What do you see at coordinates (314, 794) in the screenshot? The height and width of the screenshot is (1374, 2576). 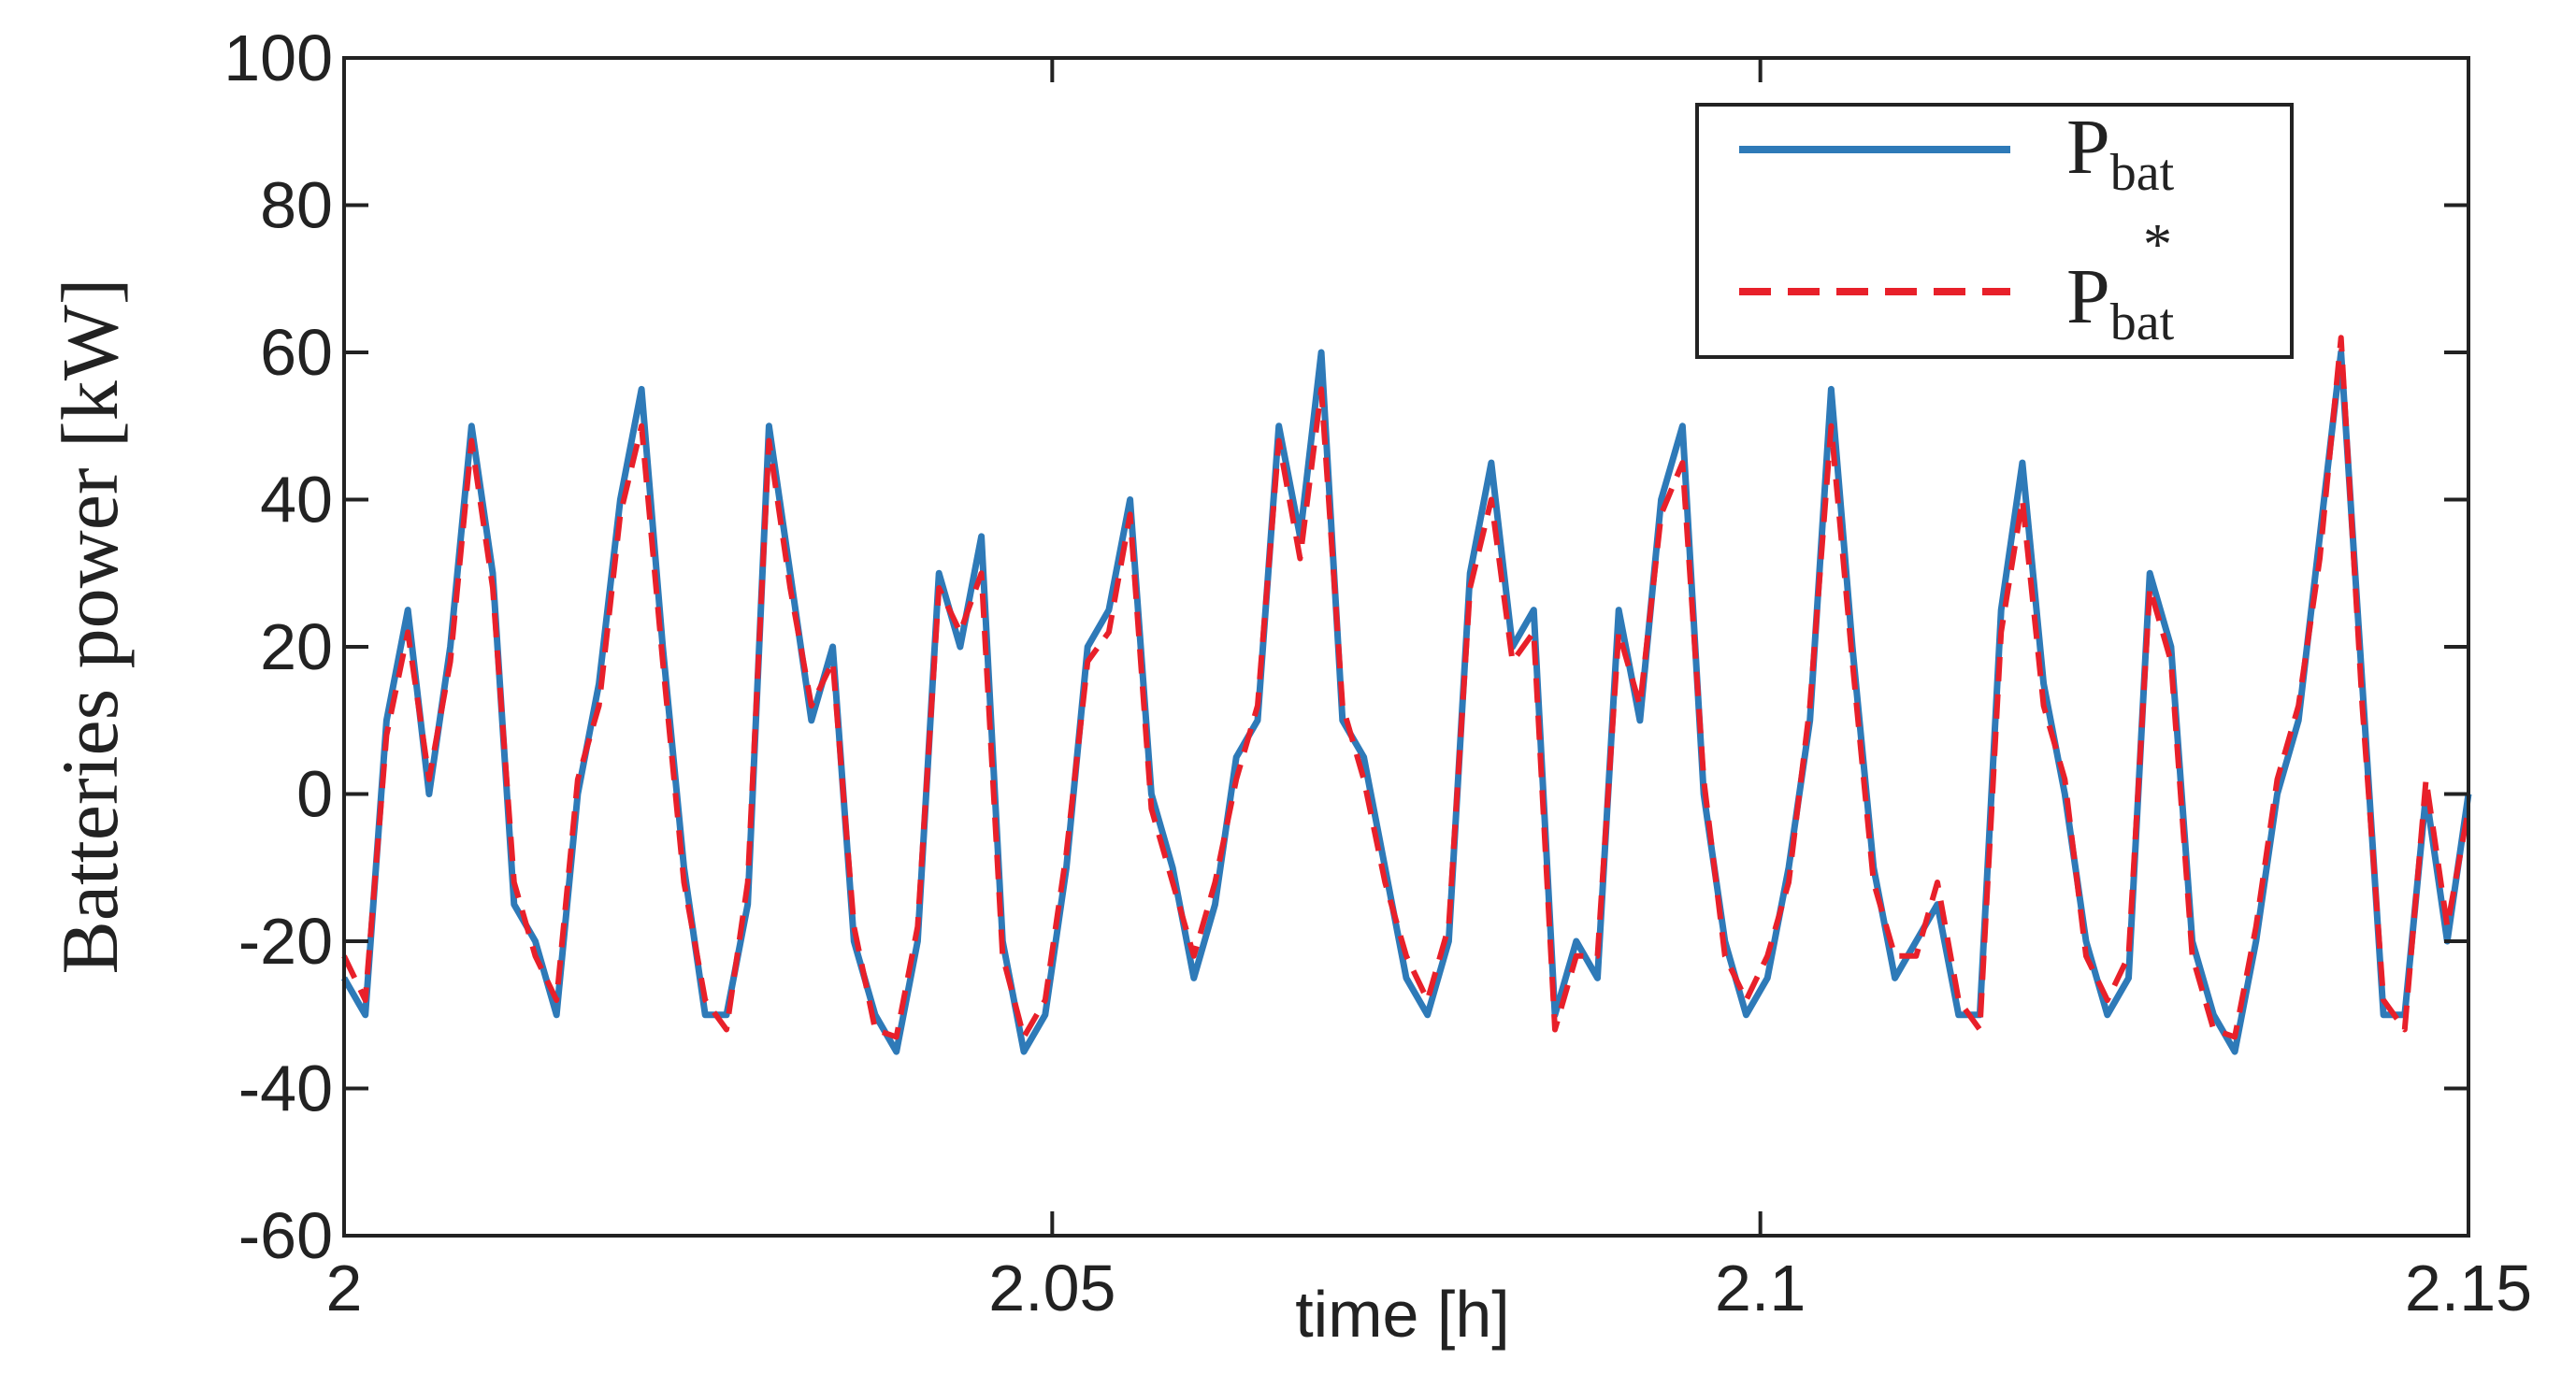 I see `y-tick-label: 0` at bounding box center [314, 794].